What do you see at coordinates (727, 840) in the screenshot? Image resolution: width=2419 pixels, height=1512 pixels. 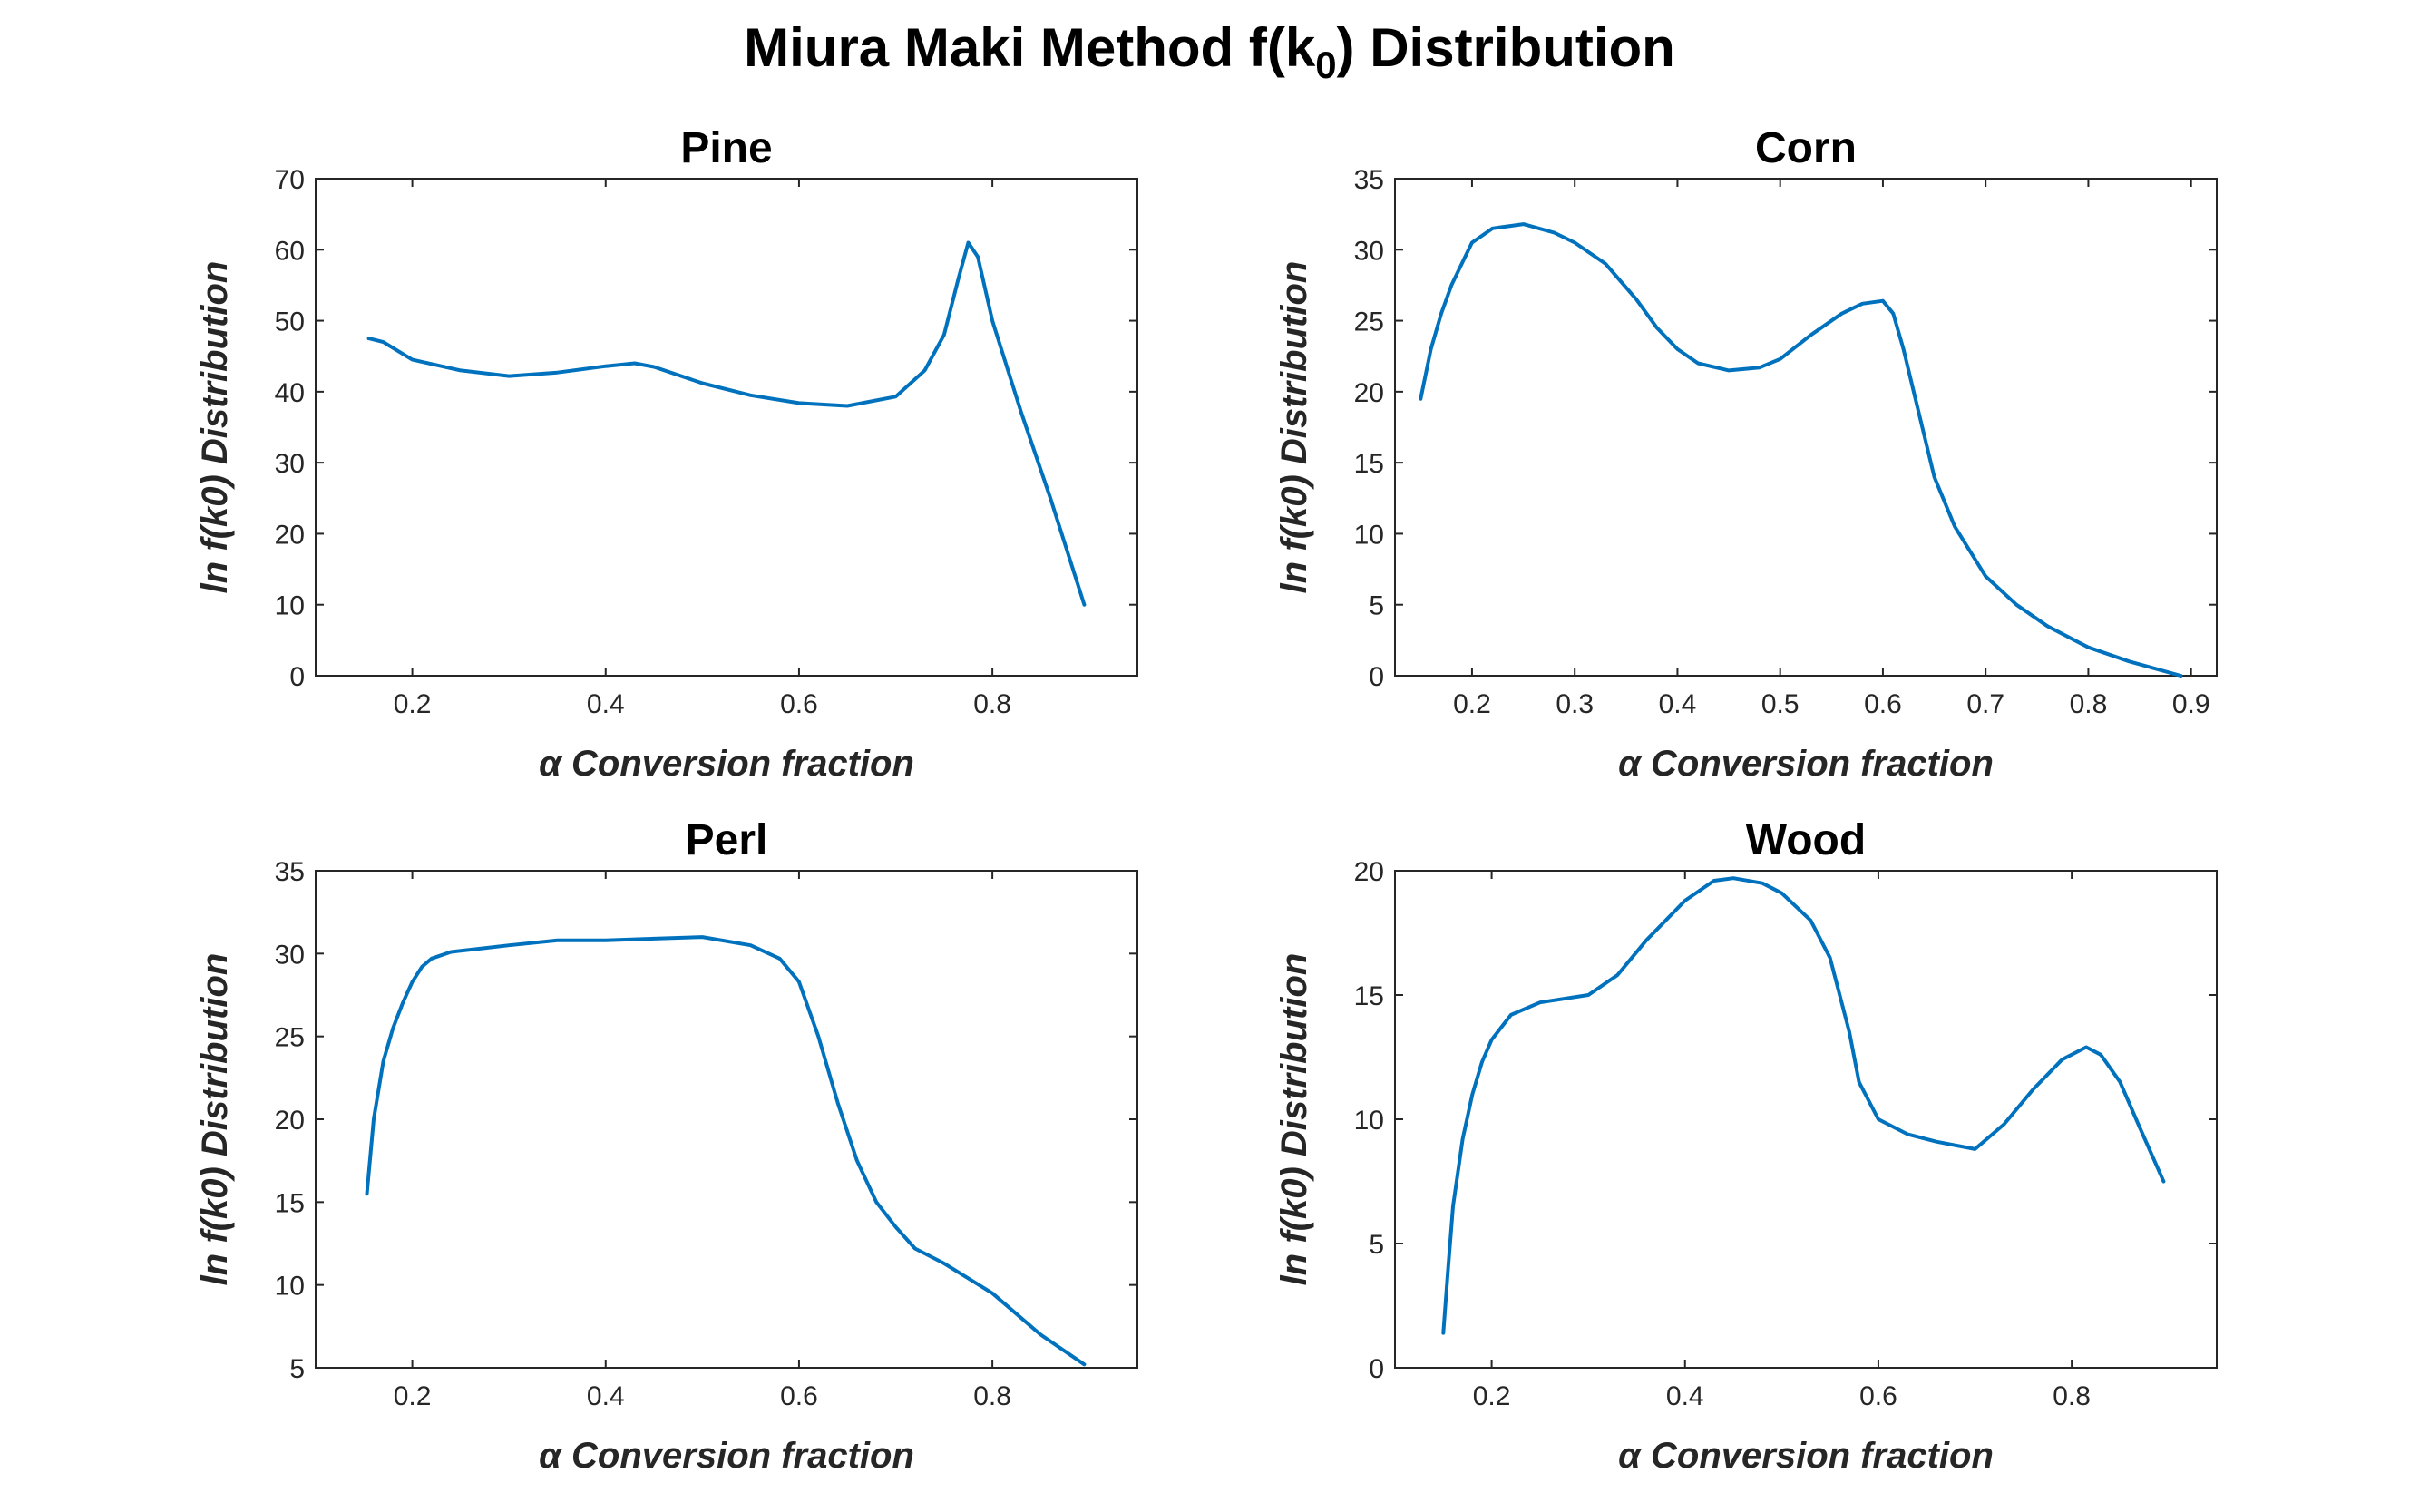 I see `panel-title-perl: Perl` at bounding box center [727, 840].